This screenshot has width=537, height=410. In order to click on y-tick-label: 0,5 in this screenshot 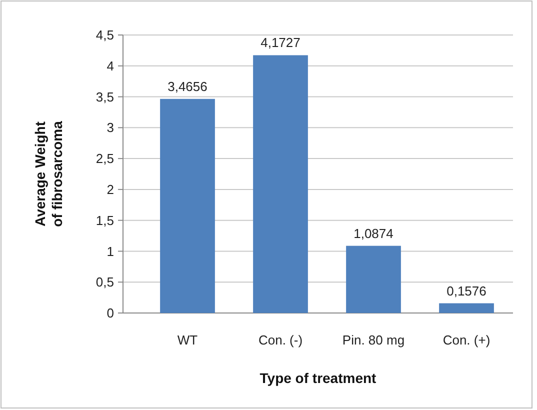, I will do `click(105, 282)`.